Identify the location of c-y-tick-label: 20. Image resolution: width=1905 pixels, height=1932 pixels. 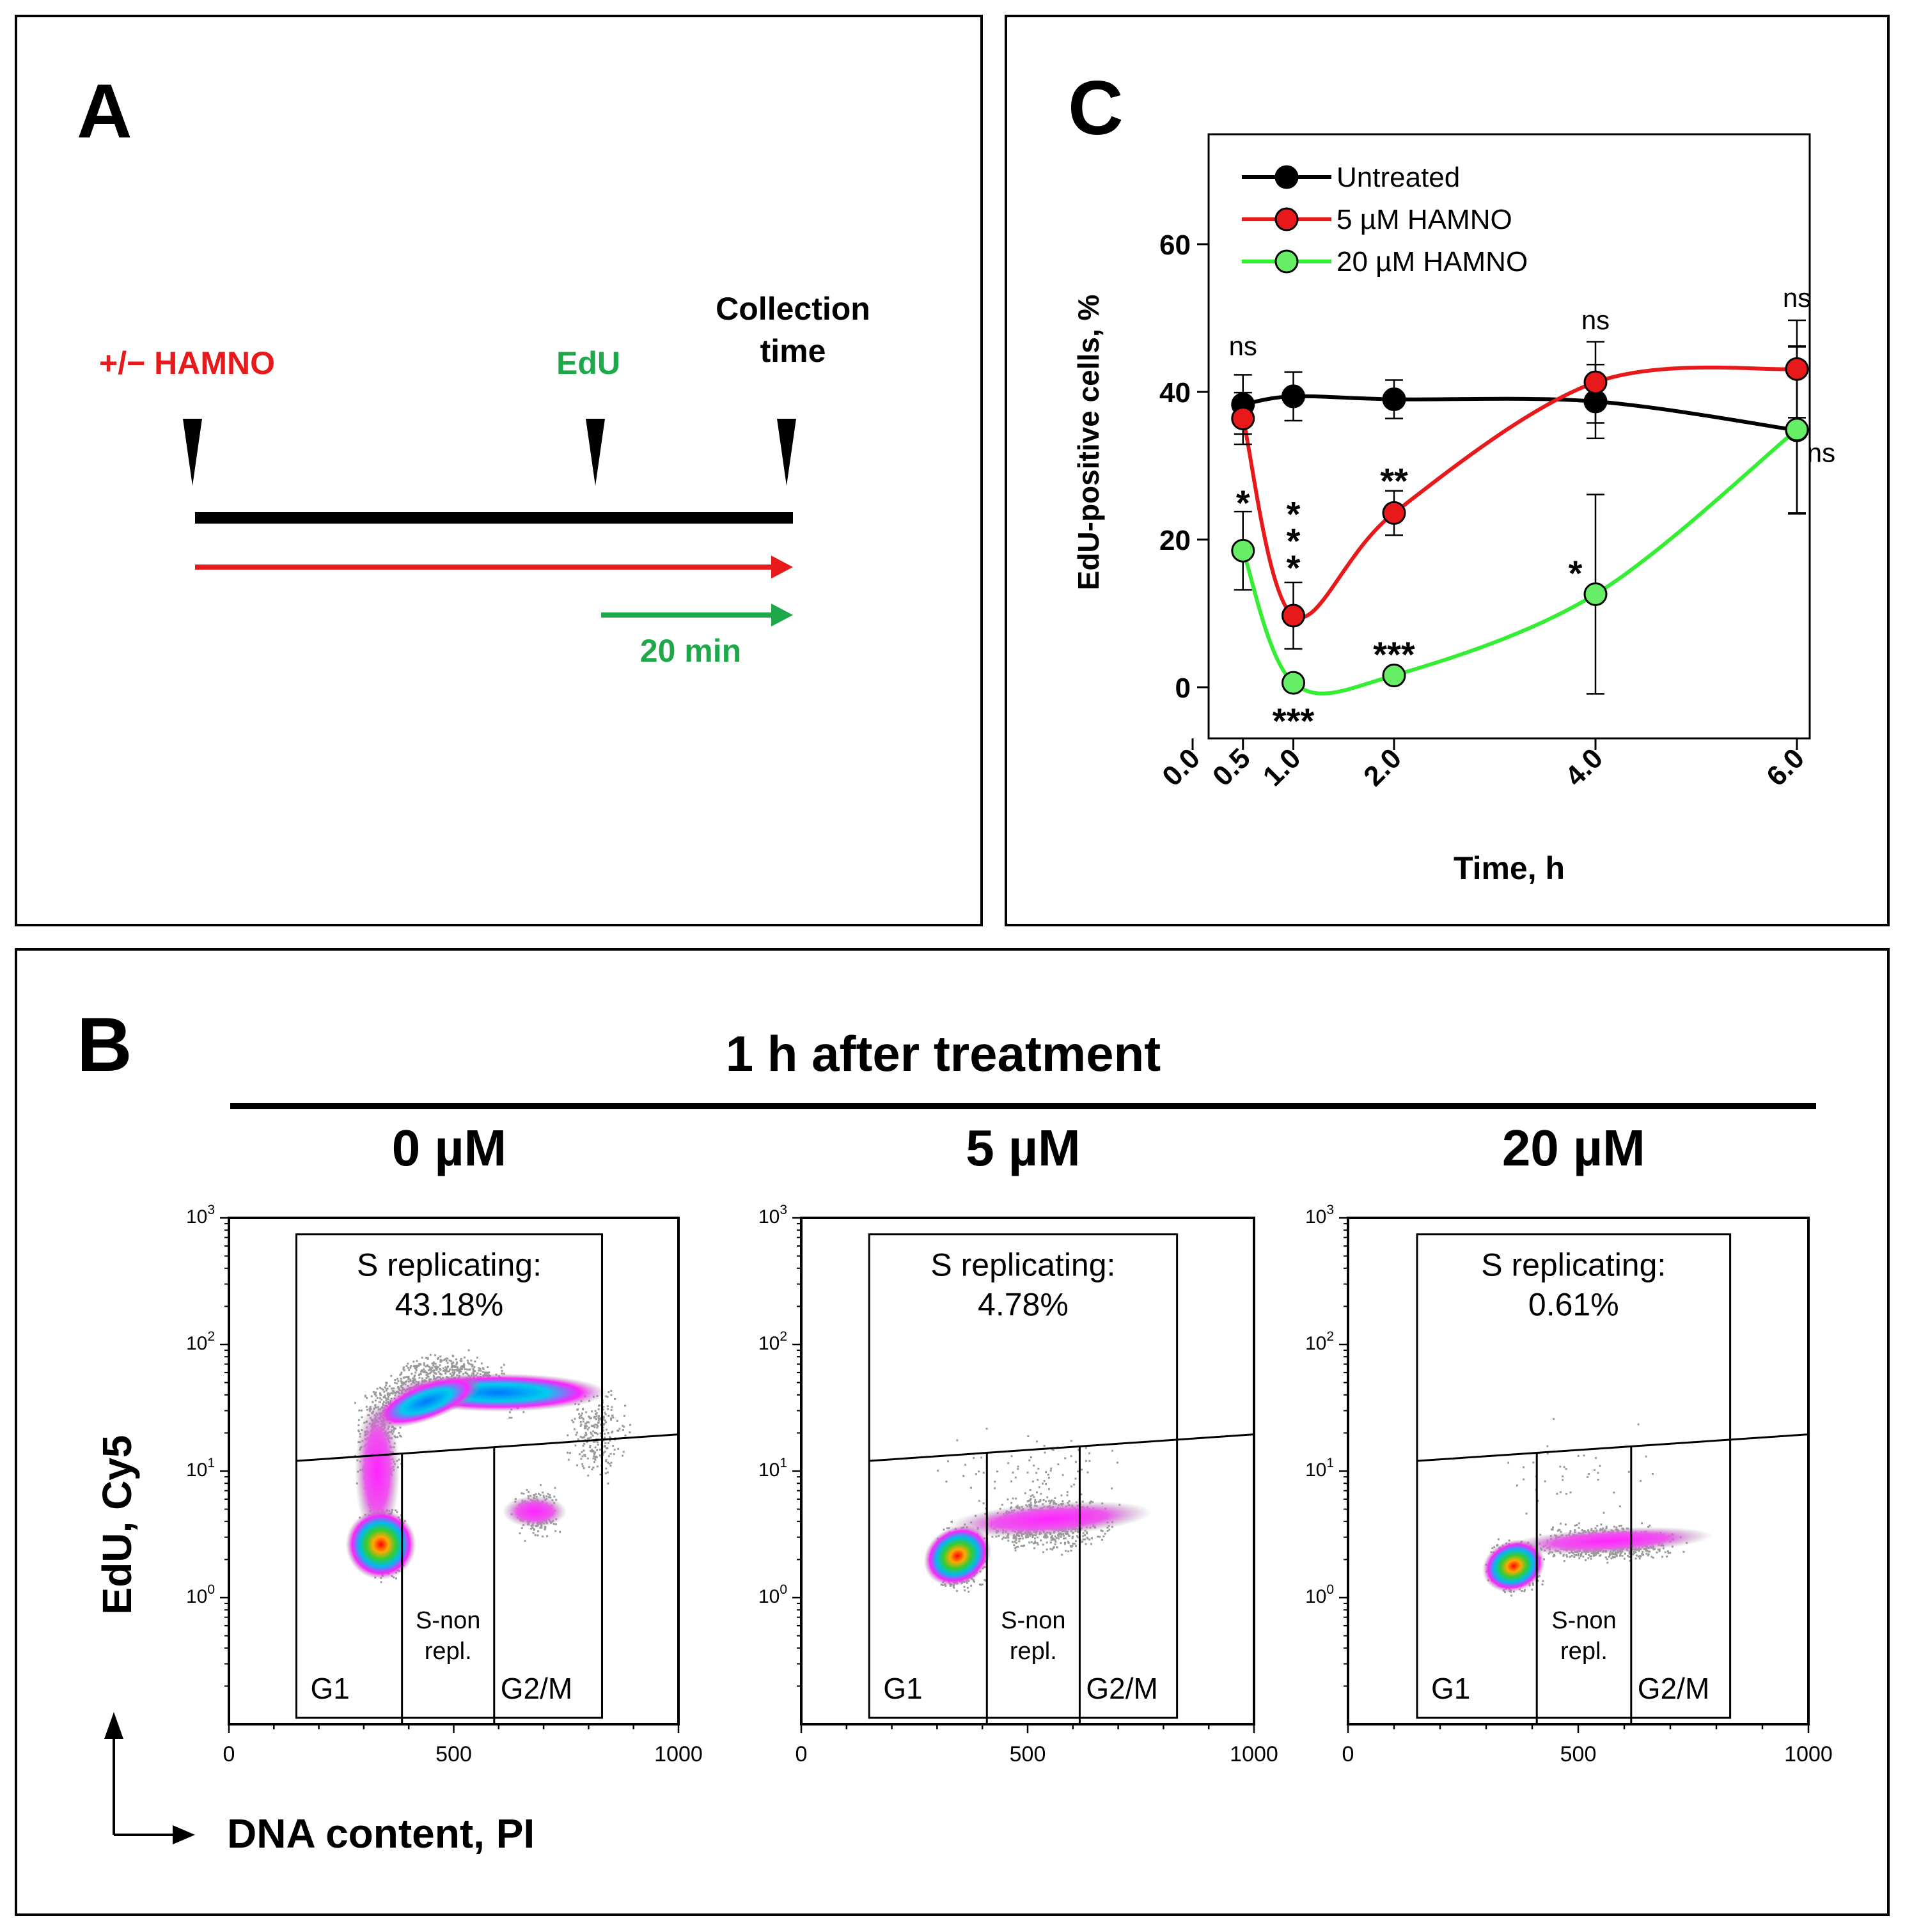
(1175, 540).